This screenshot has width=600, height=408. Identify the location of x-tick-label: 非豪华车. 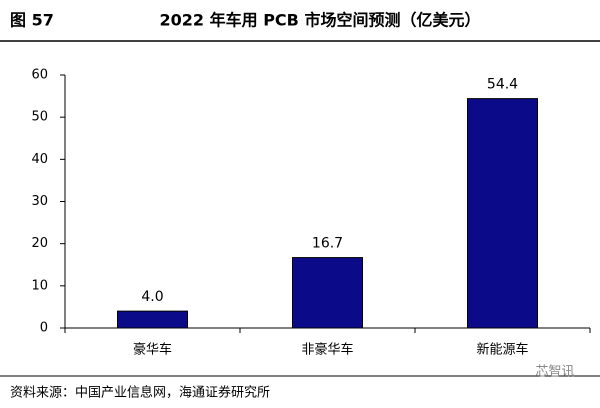
(327, 350).